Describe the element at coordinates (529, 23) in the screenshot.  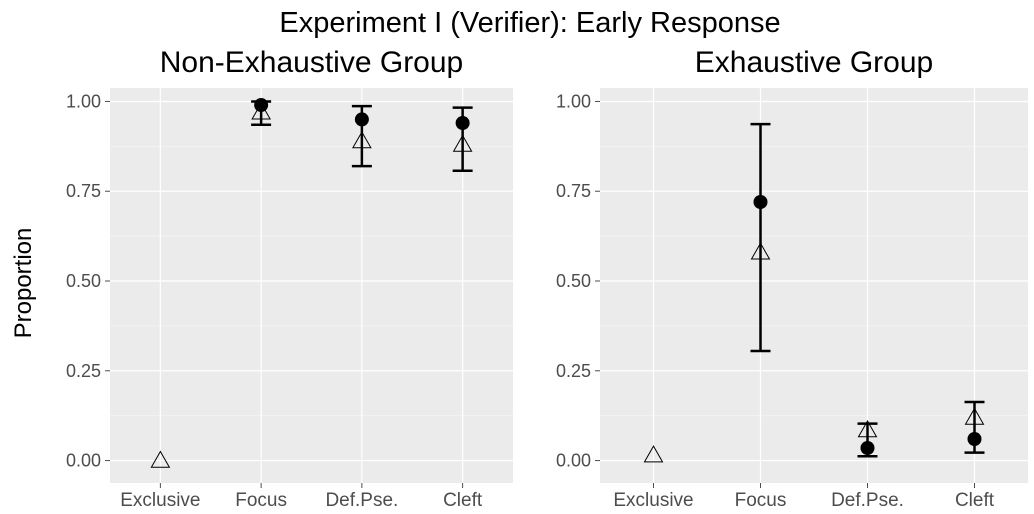
I see `figure-title: Experiment I (Verifier): Early Response` at that location.